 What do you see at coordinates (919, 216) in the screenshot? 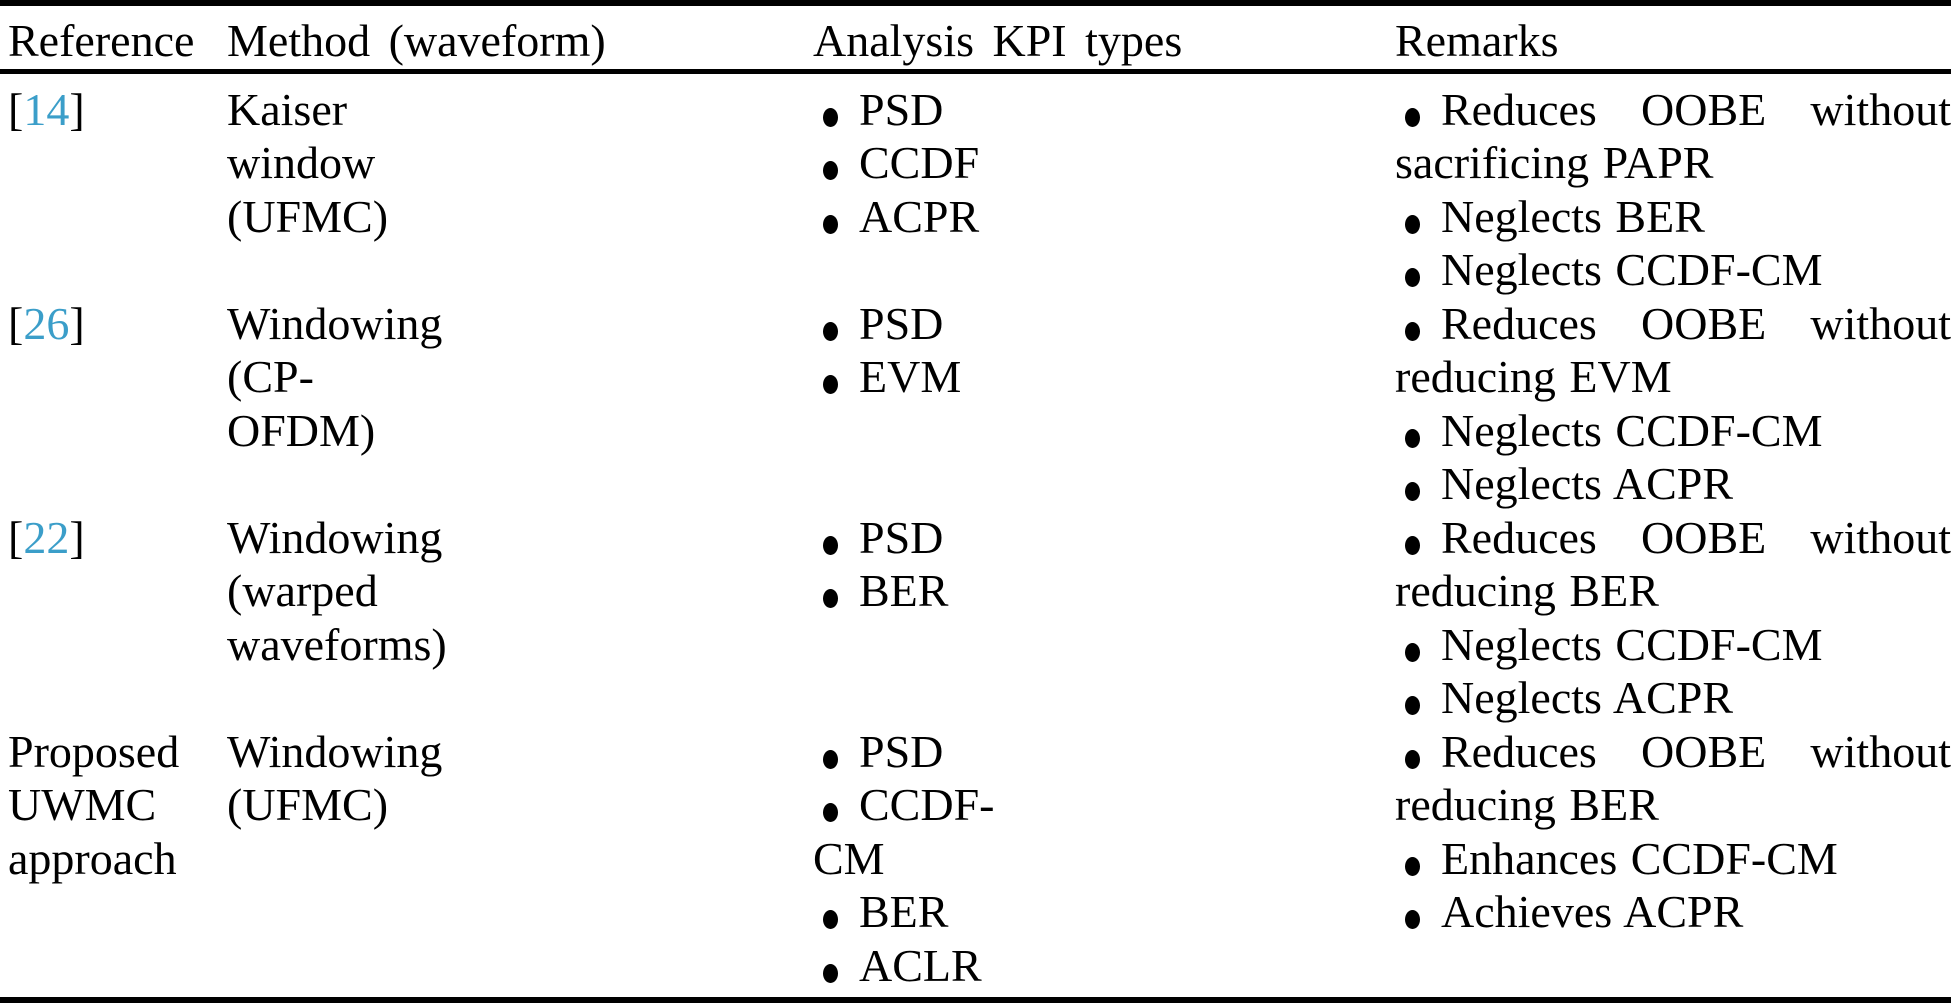
I see `kpi-item-label: ACPR` at bounding box center [919, 216].